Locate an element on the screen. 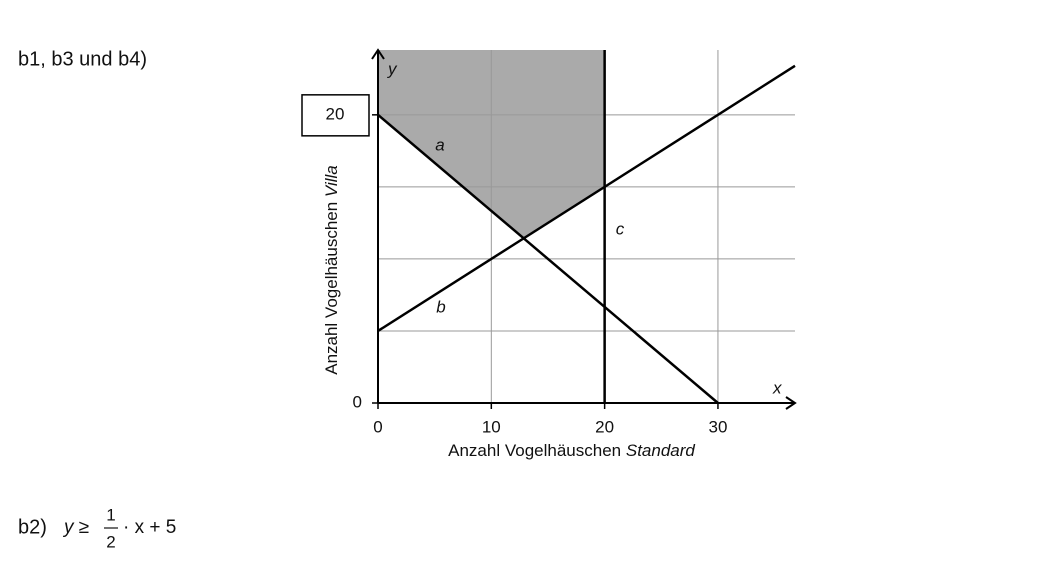 This screenshot has height=563, width=1040. inequality-label: b2) is located at coordinates (32, 527).